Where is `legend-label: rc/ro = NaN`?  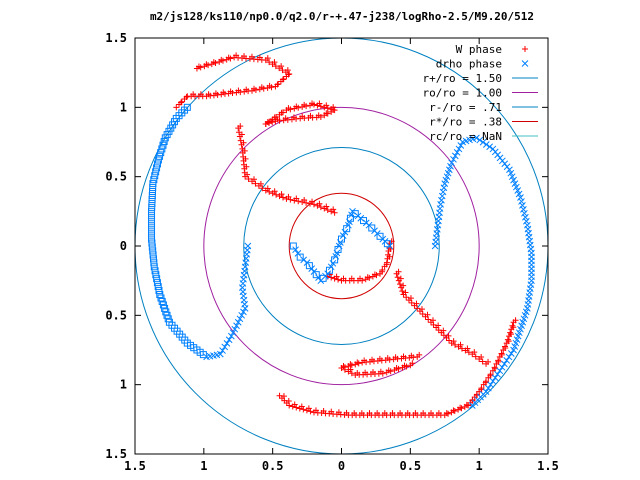
legend-label: rc/ro = NaN is located at coordinates (465, 136).